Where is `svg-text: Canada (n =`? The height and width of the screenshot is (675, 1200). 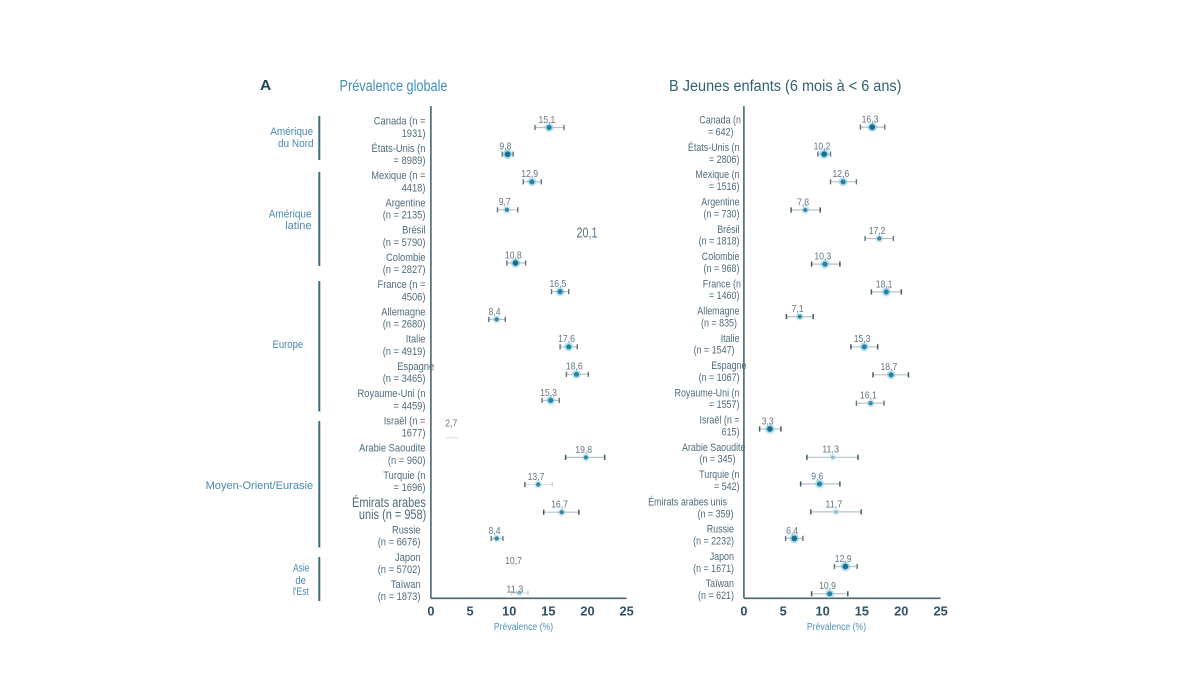
svg-text: Canada (n = is located at coordinates (400, 122).